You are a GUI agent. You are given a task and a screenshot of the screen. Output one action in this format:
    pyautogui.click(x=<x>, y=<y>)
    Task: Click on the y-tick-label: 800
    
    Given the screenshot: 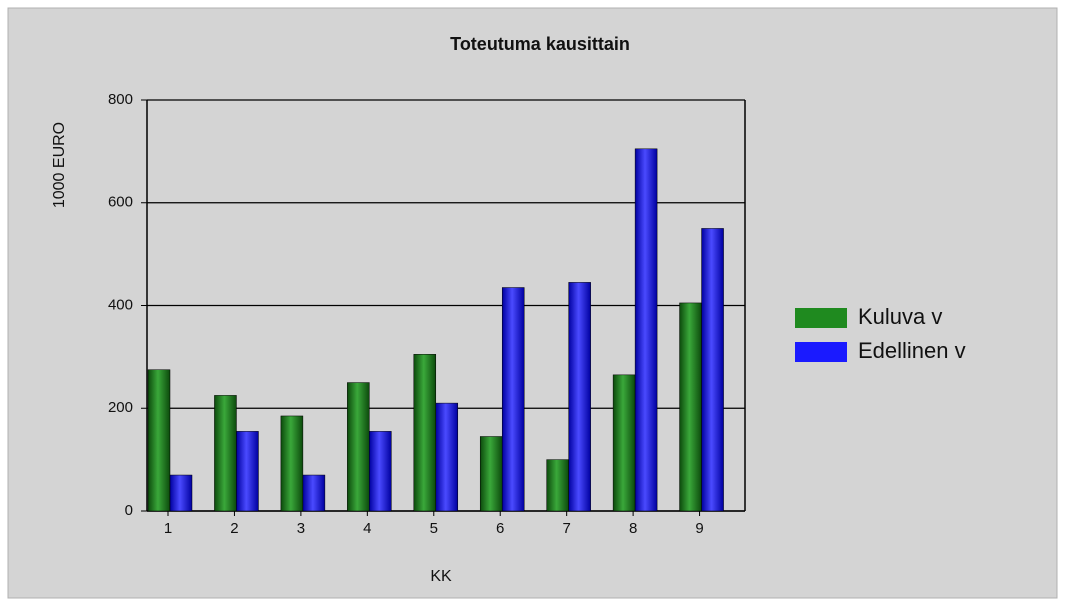 What is the action you would take?
    pyautogui.click(x=120, y=99)
    